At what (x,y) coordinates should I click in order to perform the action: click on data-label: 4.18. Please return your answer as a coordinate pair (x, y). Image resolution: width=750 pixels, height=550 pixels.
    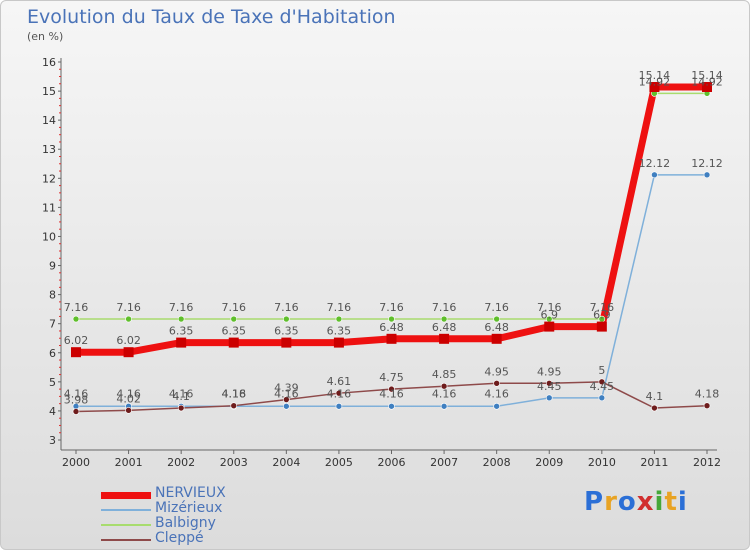
    Looking at the image, I should click on (707, 394).